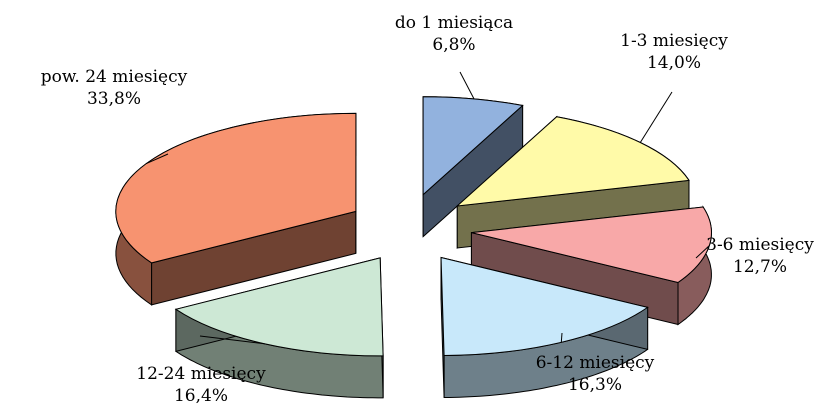  I want to click on slice-value: 16,4%, so click(201, 396).